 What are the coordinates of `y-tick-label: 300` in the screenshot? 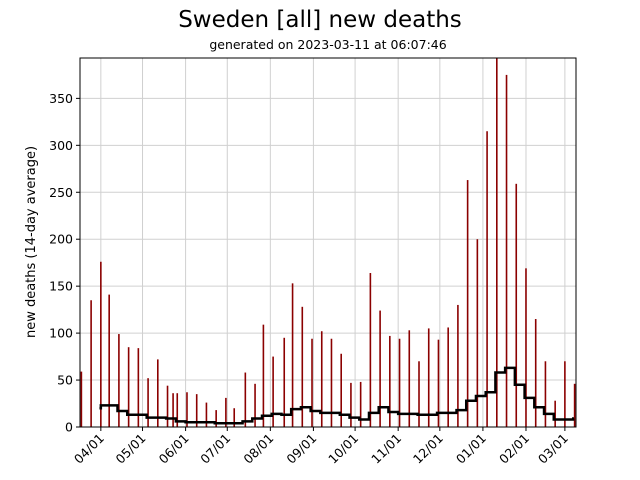 It's located at (61, 145).